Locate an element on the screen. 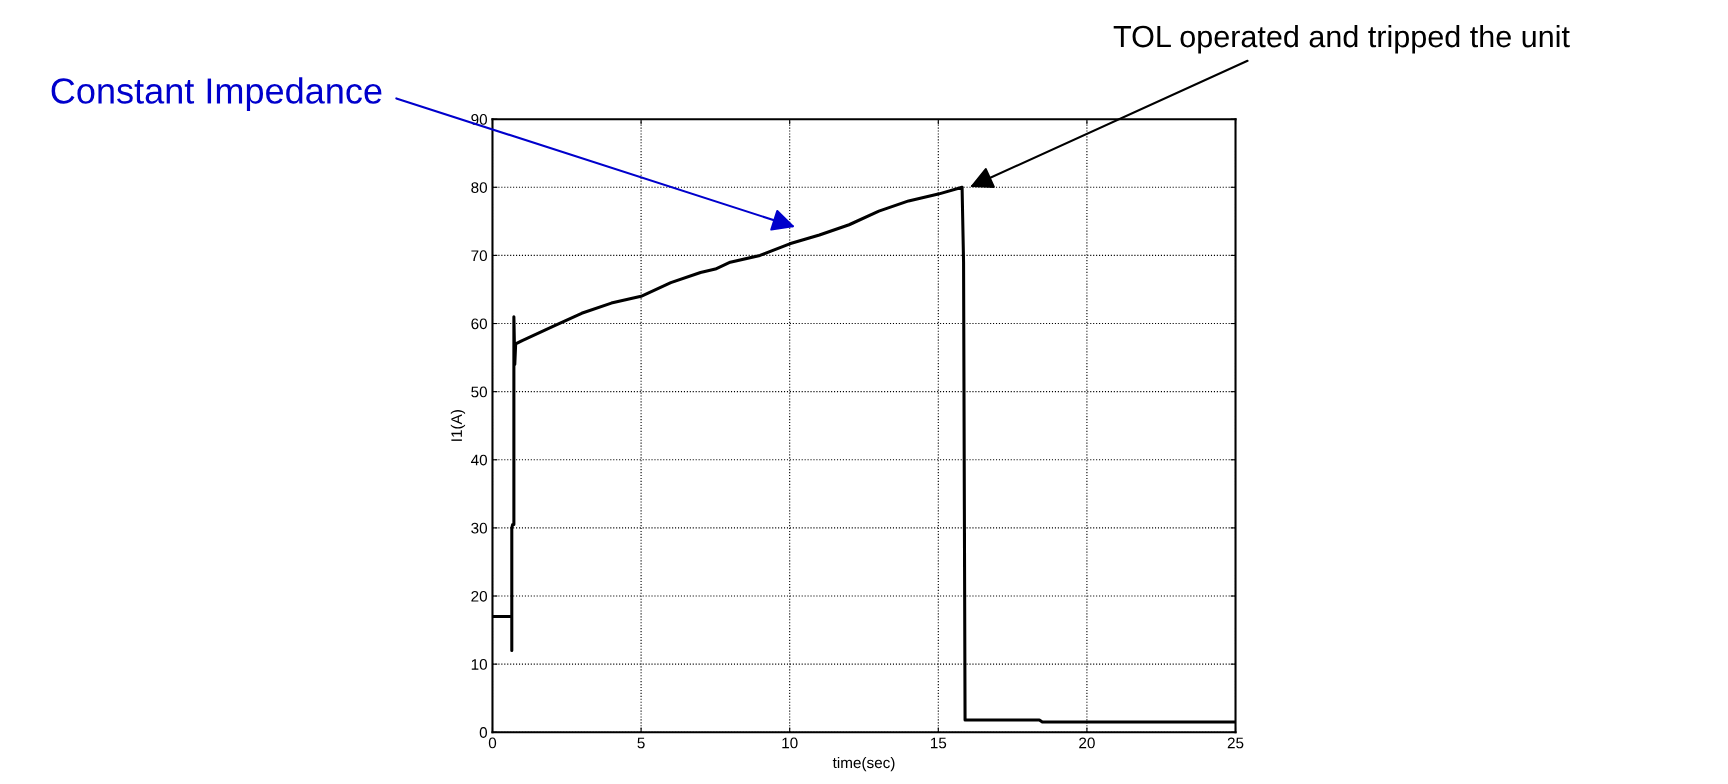 This screenshot has width=1728, height=784. y-tick-label: 20 is located at coordinates (479, 596).